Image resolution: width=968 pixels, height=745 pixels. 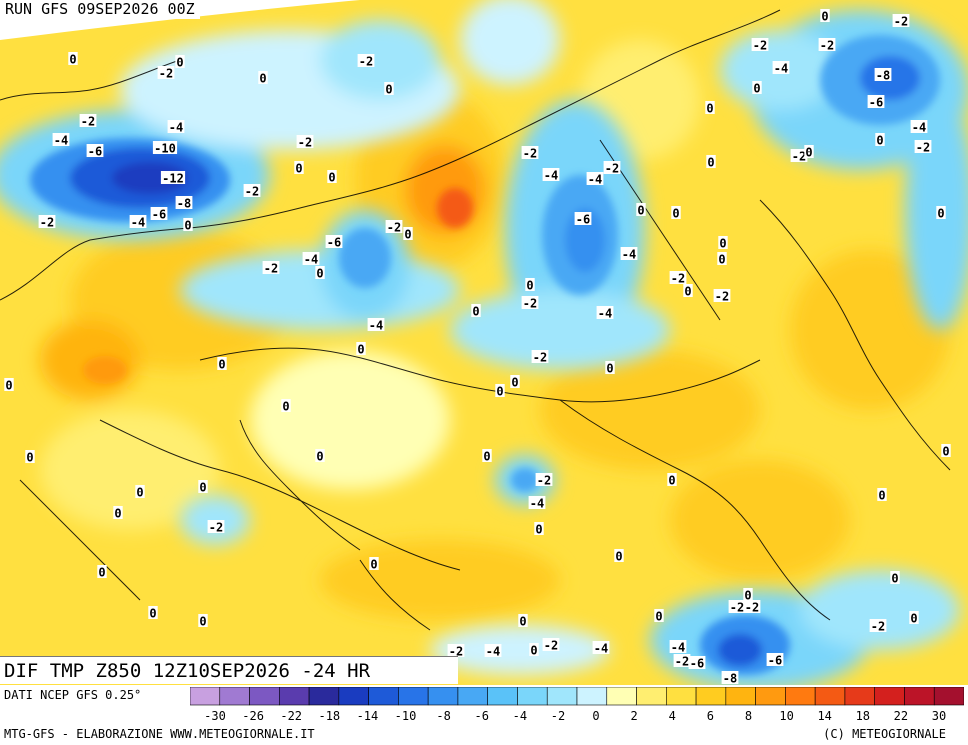 What do you see at coordinates (863, 716) in the screenshot?
I see `legend-tick-label: 18` at bounding box center [863, 716].